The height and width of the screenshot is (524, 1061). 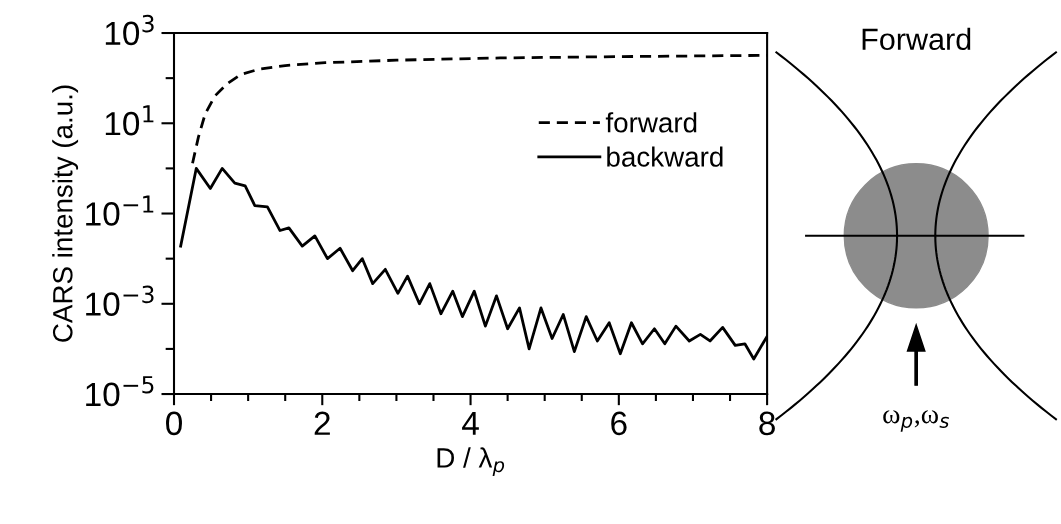 What do you see at coordinates (120, 210) in the screenshot?
I see `y-tick-label: 10$^{−1}$` at bounding box center [120, 210].